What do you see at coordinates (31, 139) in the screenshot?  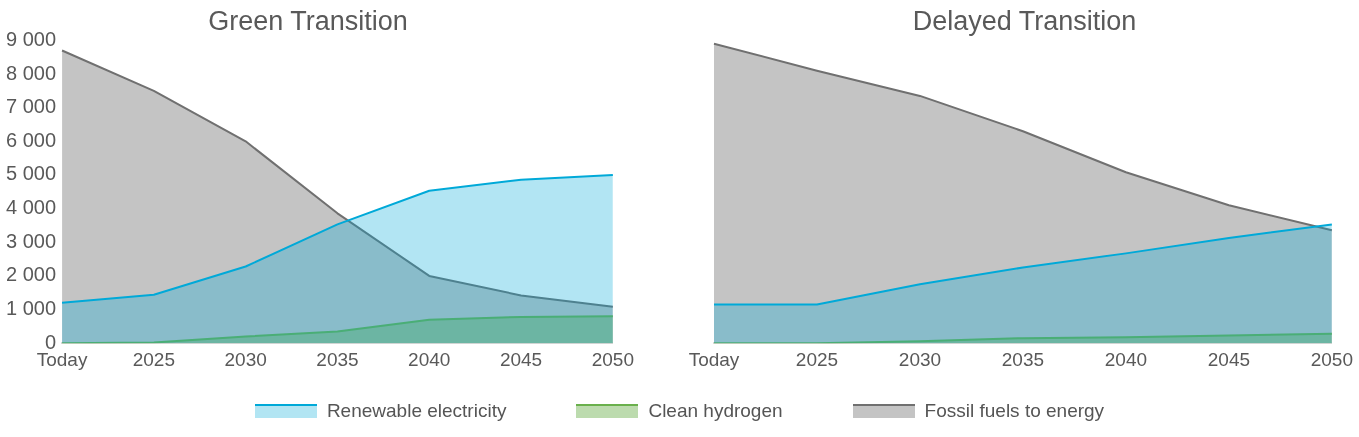 I see `y-tick-label: 6 000` at bounding box center [31, 139].